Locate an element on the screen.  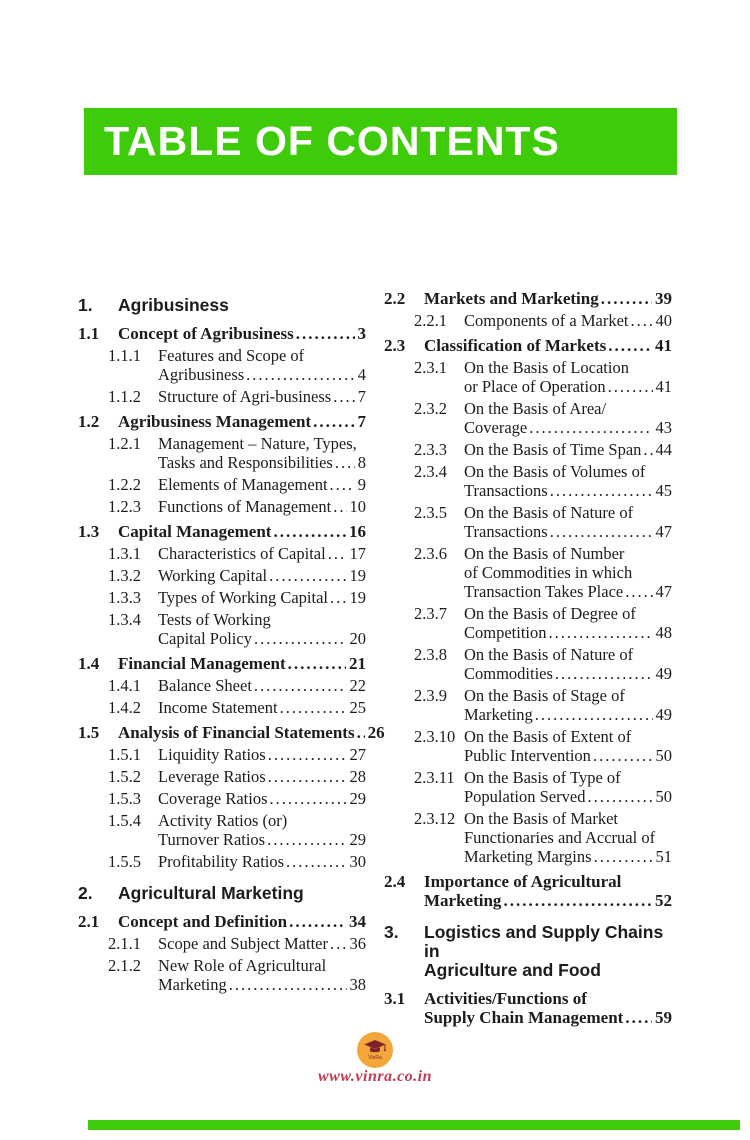
toc-entry-2-3-9: 2.3.9 On the Basis of Stage ofMarketing49 is located at coordinates (528, 705).